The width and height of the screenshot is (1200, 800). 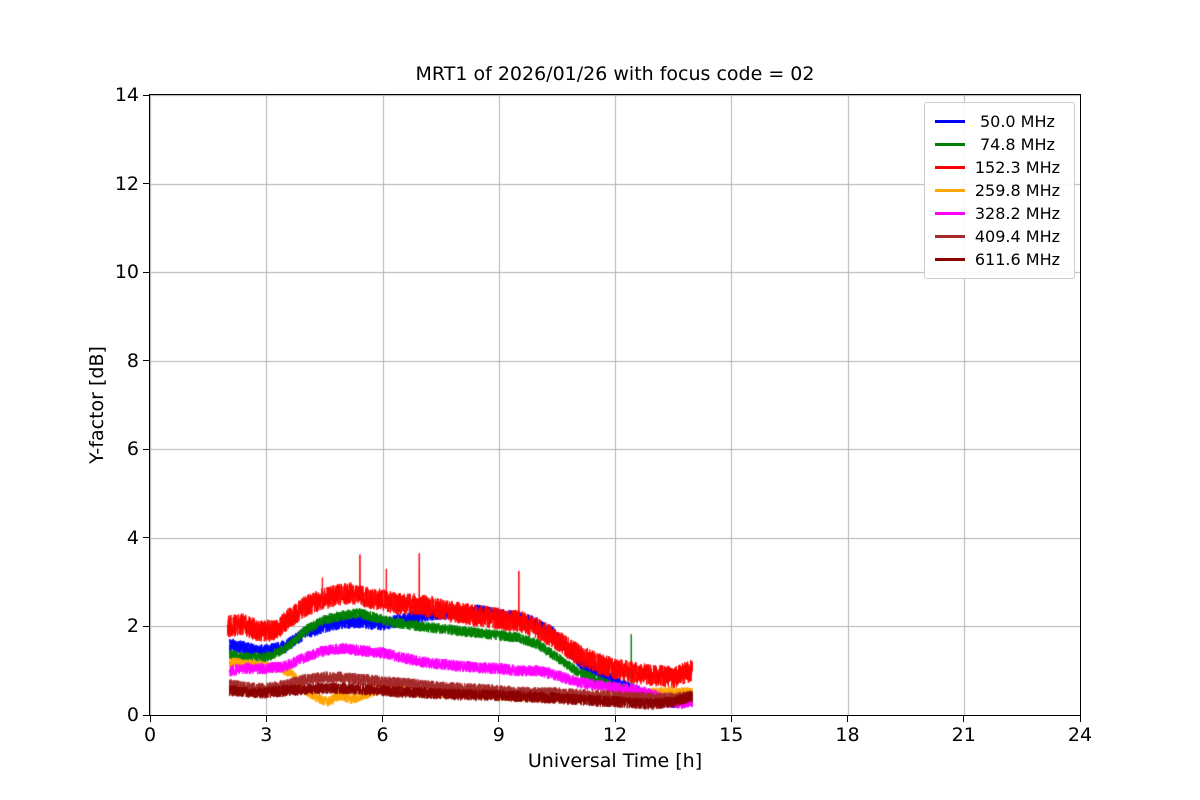 I want to click on y-tick-label: 2, so click(x=132, y=626).